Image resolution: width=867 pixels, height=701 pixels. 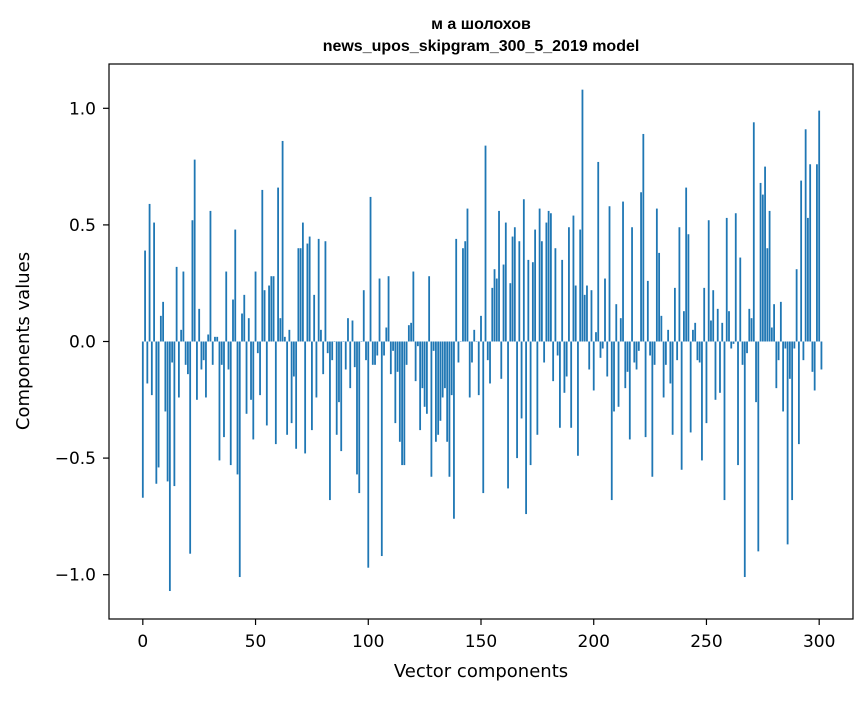 I want to click on x-tick-label: 200, so click(x=594, y=642).